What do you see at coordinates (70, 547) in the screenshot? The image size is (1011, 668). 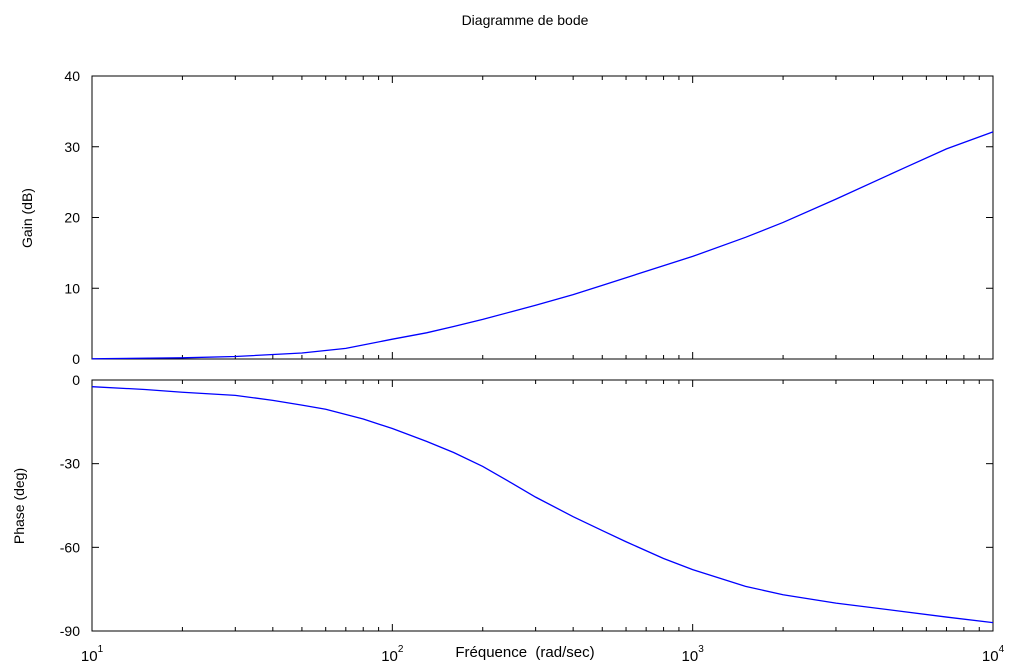 I see `phase-y-tick-label: -60` at bounding box center [70, 547].